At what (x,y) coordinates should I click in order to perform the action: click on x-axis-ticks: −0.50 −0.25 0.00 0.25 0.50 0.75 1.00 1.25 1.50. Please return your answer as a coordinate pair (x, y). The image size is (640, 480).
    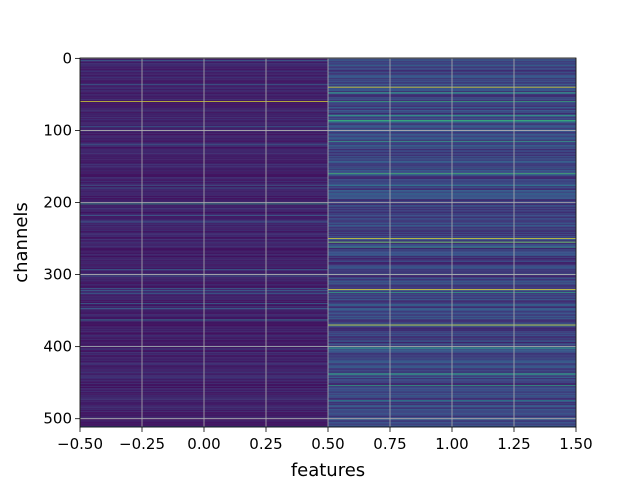
    Looking at the image, I should click on (325, 440).